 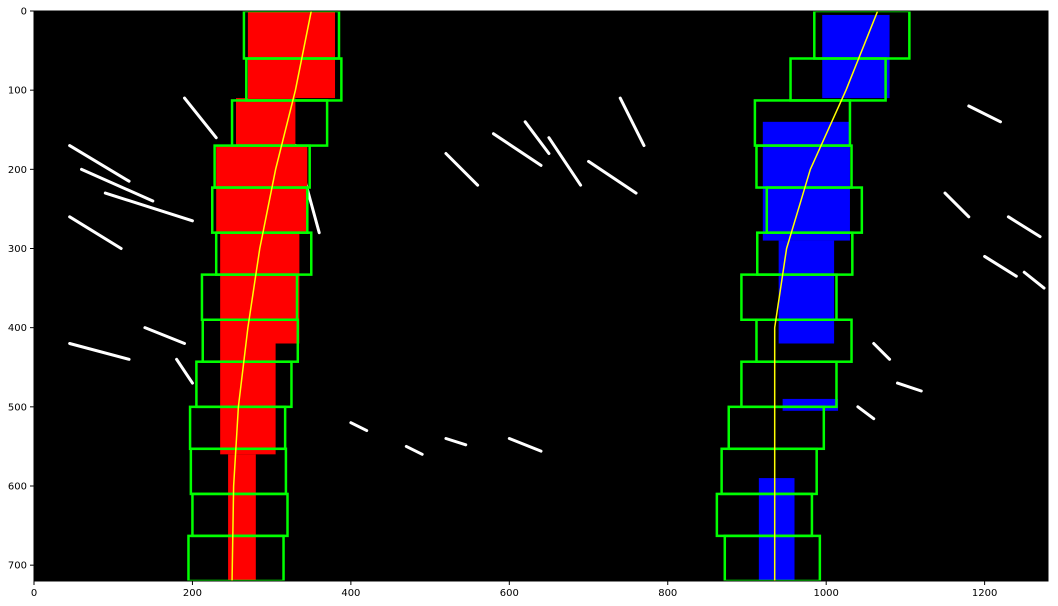 What do you see at coordinates (984, 593) in the screenshot?
I see `x-tick-label: 1200` at bounding box center [984, 593].